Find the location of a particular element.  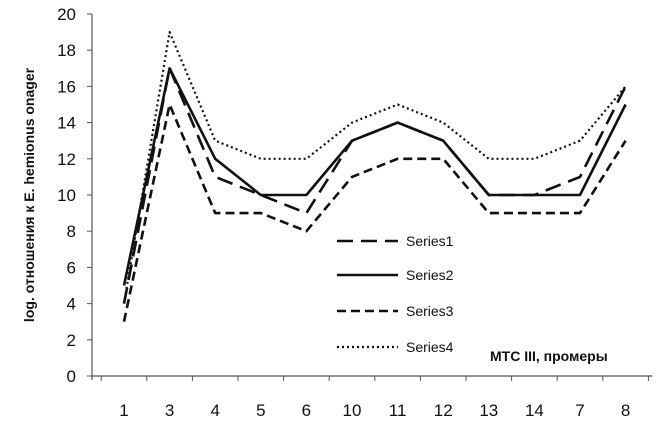

x-tick-label: 1 is located at coordinates (123, 410).